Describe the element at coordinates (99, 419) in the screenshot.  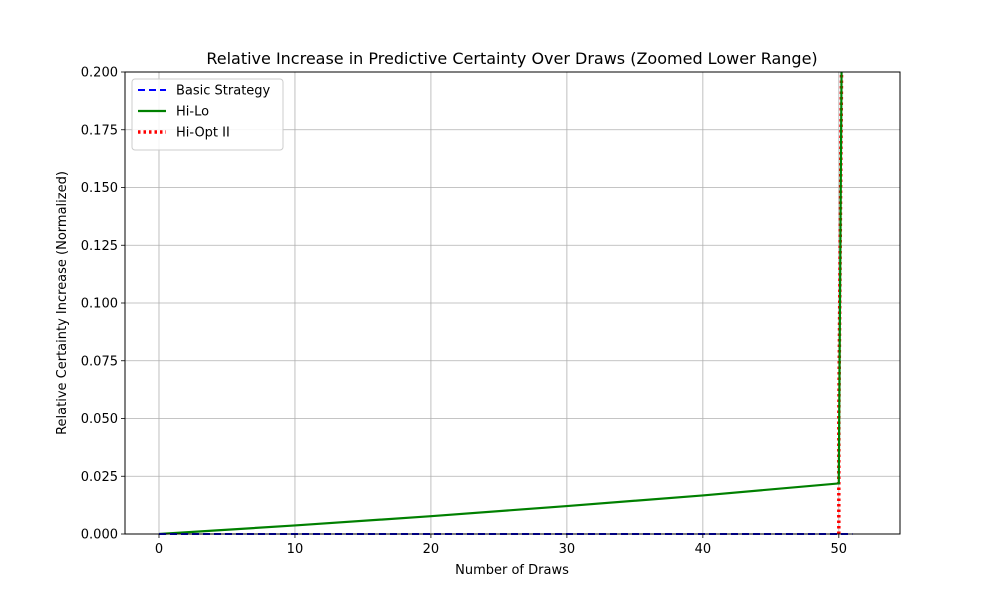
I see `y-tick-label: 0.050` at that location.